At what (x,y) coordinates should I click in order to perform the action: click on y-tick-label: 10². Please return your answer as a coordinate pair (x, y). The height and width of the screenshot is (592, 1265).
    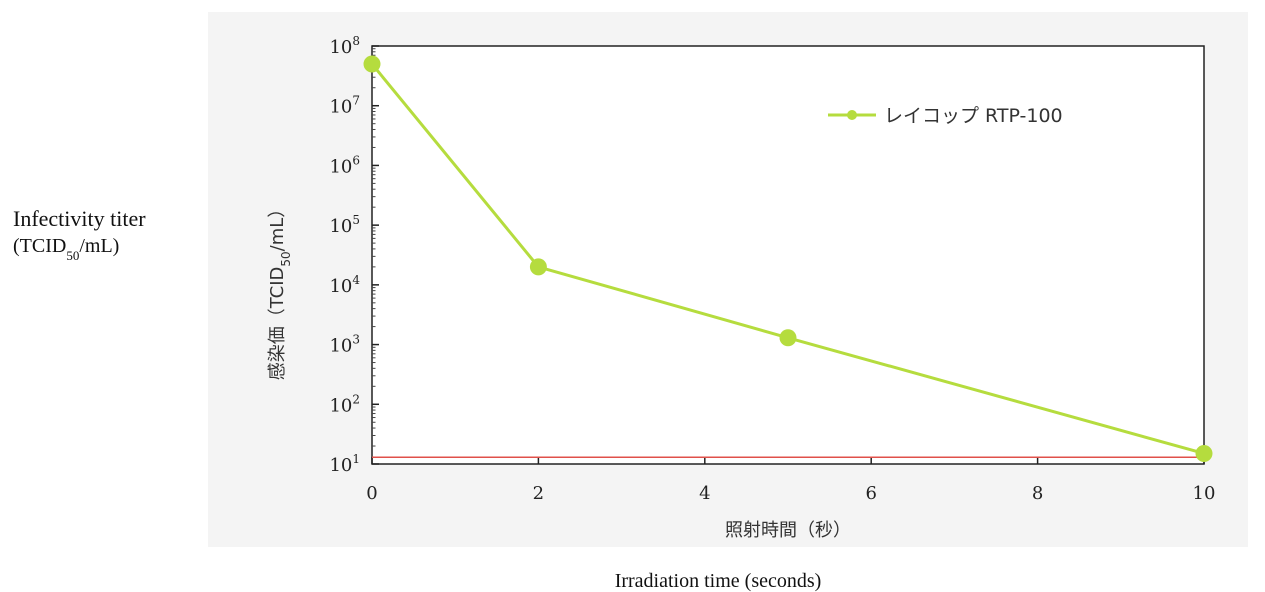
    Looking at the image, I should click on (344, 404).